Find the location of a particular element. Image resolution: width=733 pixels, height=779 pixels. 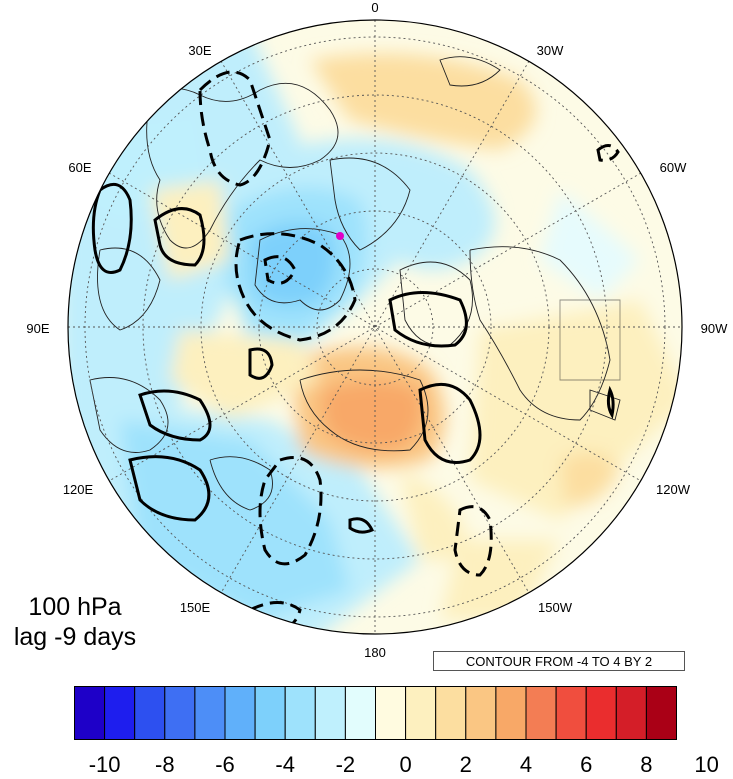

lon-label-90w: 90W is located at coordinates (714, 328).